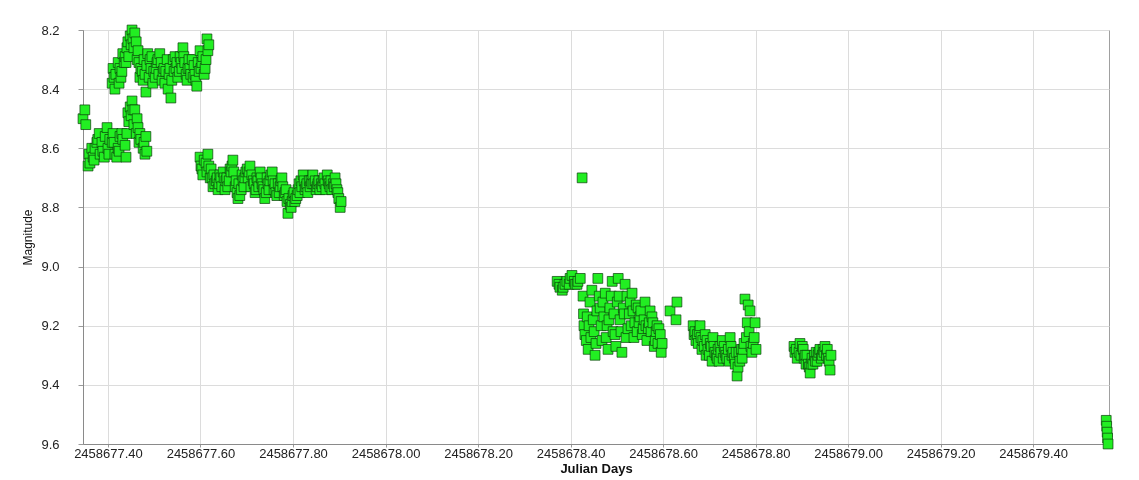 The width and height of the screenshot is (1139, 480). I want to click on x-tick-label: 2458678.00, so click(386, 453).